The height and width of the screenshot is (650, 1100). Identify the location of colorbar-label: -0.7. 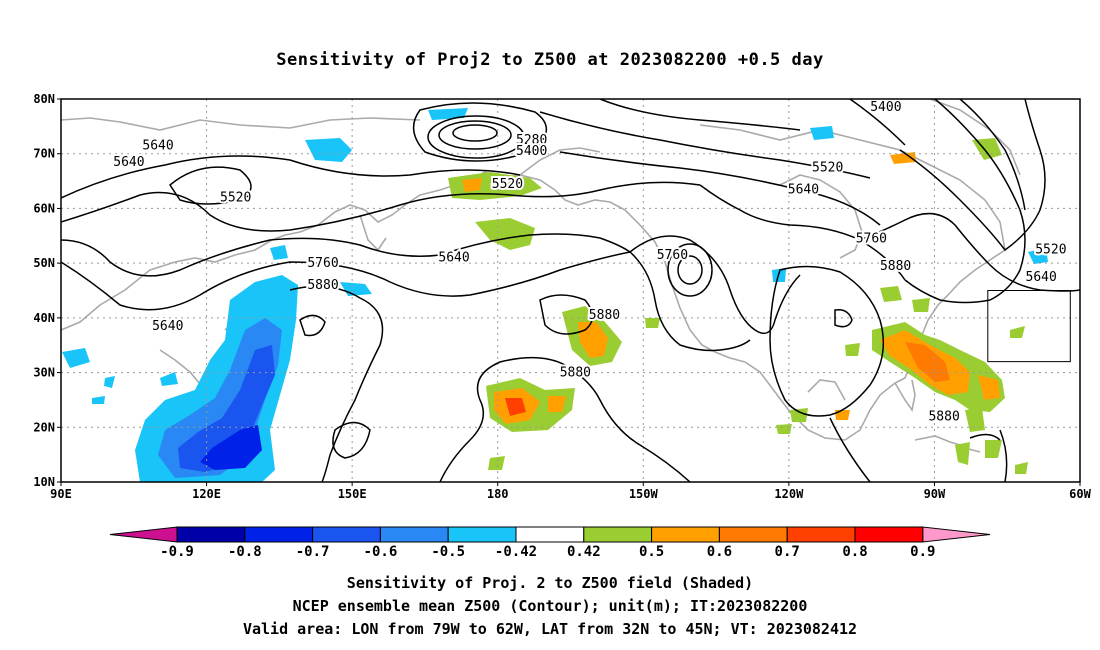
(313, 552).